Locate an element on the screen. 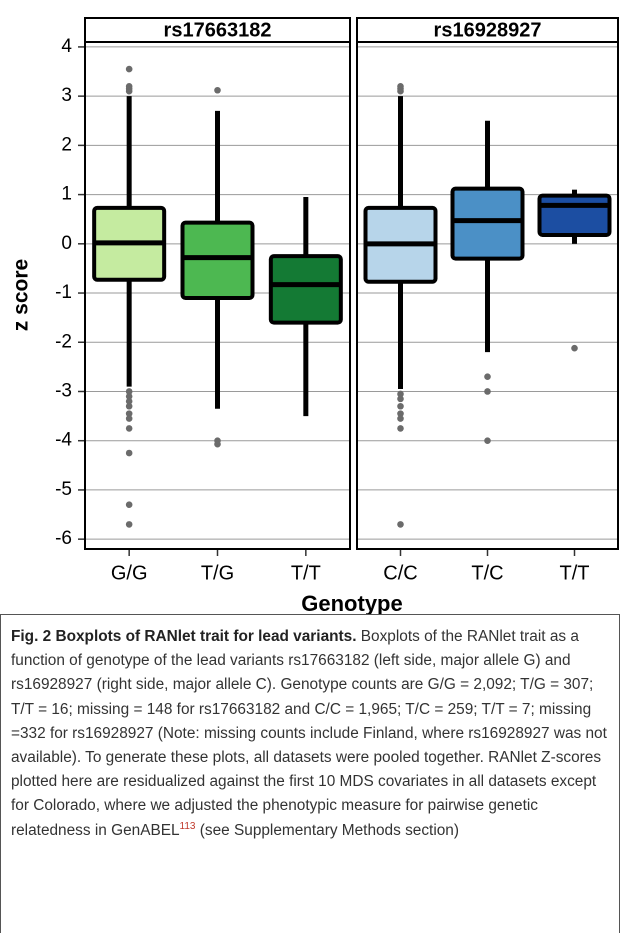  panel-title: rs16928927 is located at coordinates (488, 30).